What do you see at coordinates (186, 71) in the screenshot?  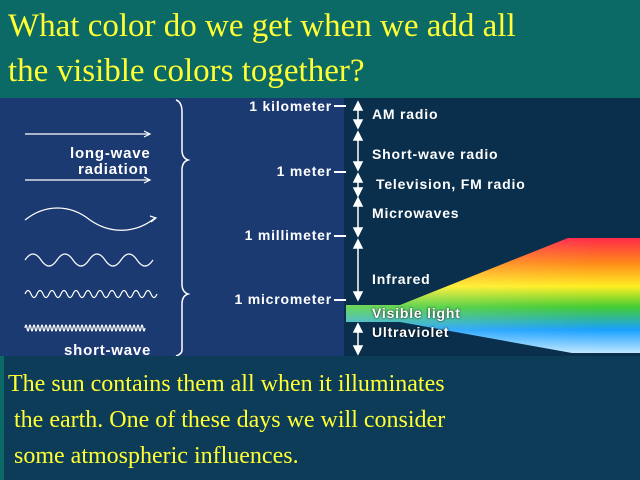 I see `title-line-2: the visible colors together?` at bounding box center [186, 71].